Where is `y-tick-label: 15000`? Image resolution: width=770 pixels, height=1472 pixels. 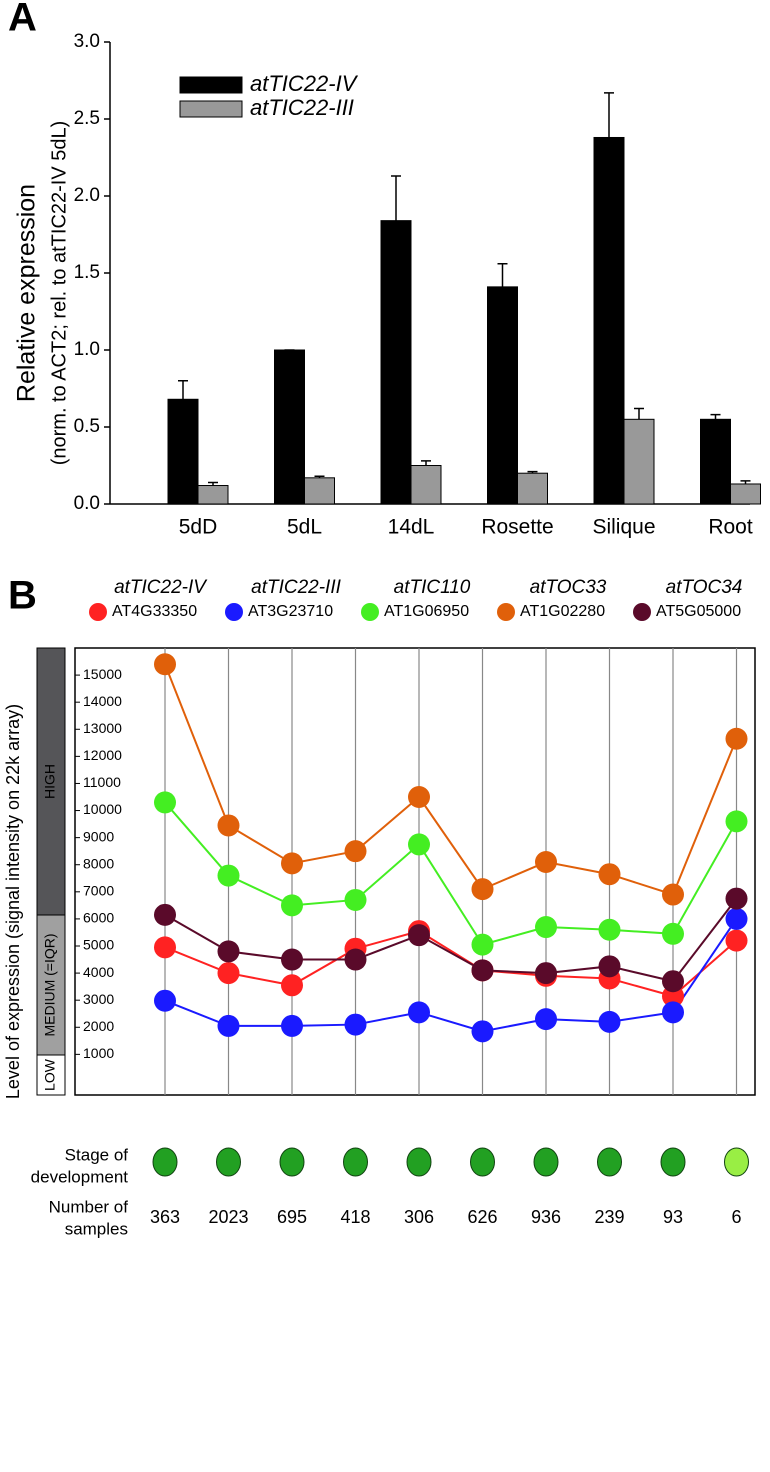
y-tick-label: 15000 is located at coordinates (102, 674).